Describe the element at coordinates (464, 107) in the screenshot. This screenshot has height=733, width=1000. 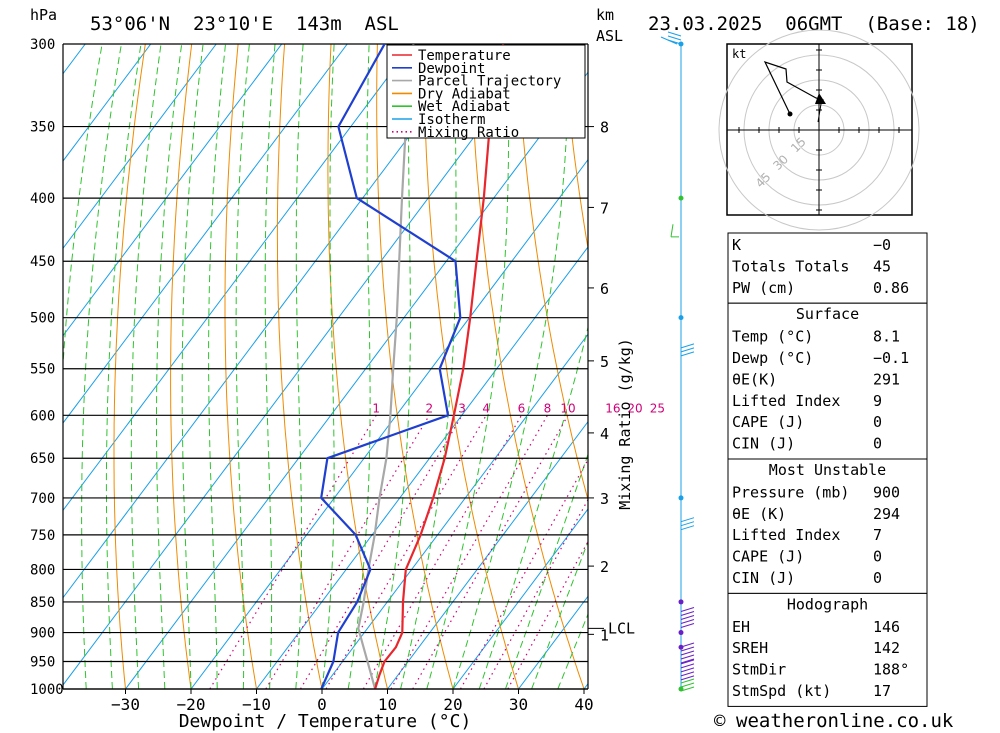
I see `legend-label: Wet Adiabat` at that location.